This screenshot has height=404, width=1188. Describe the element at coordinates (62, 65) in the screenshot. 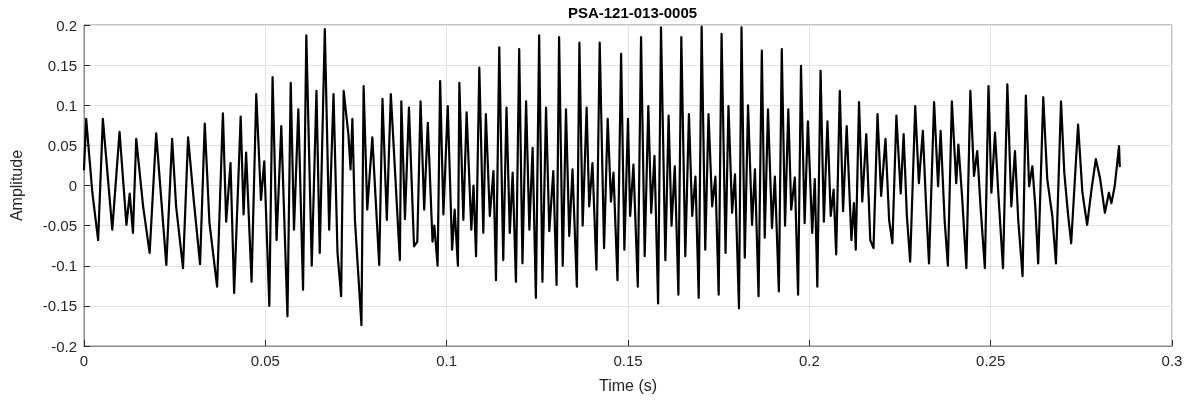

I see `y-tick-label: 0.15` at that location.